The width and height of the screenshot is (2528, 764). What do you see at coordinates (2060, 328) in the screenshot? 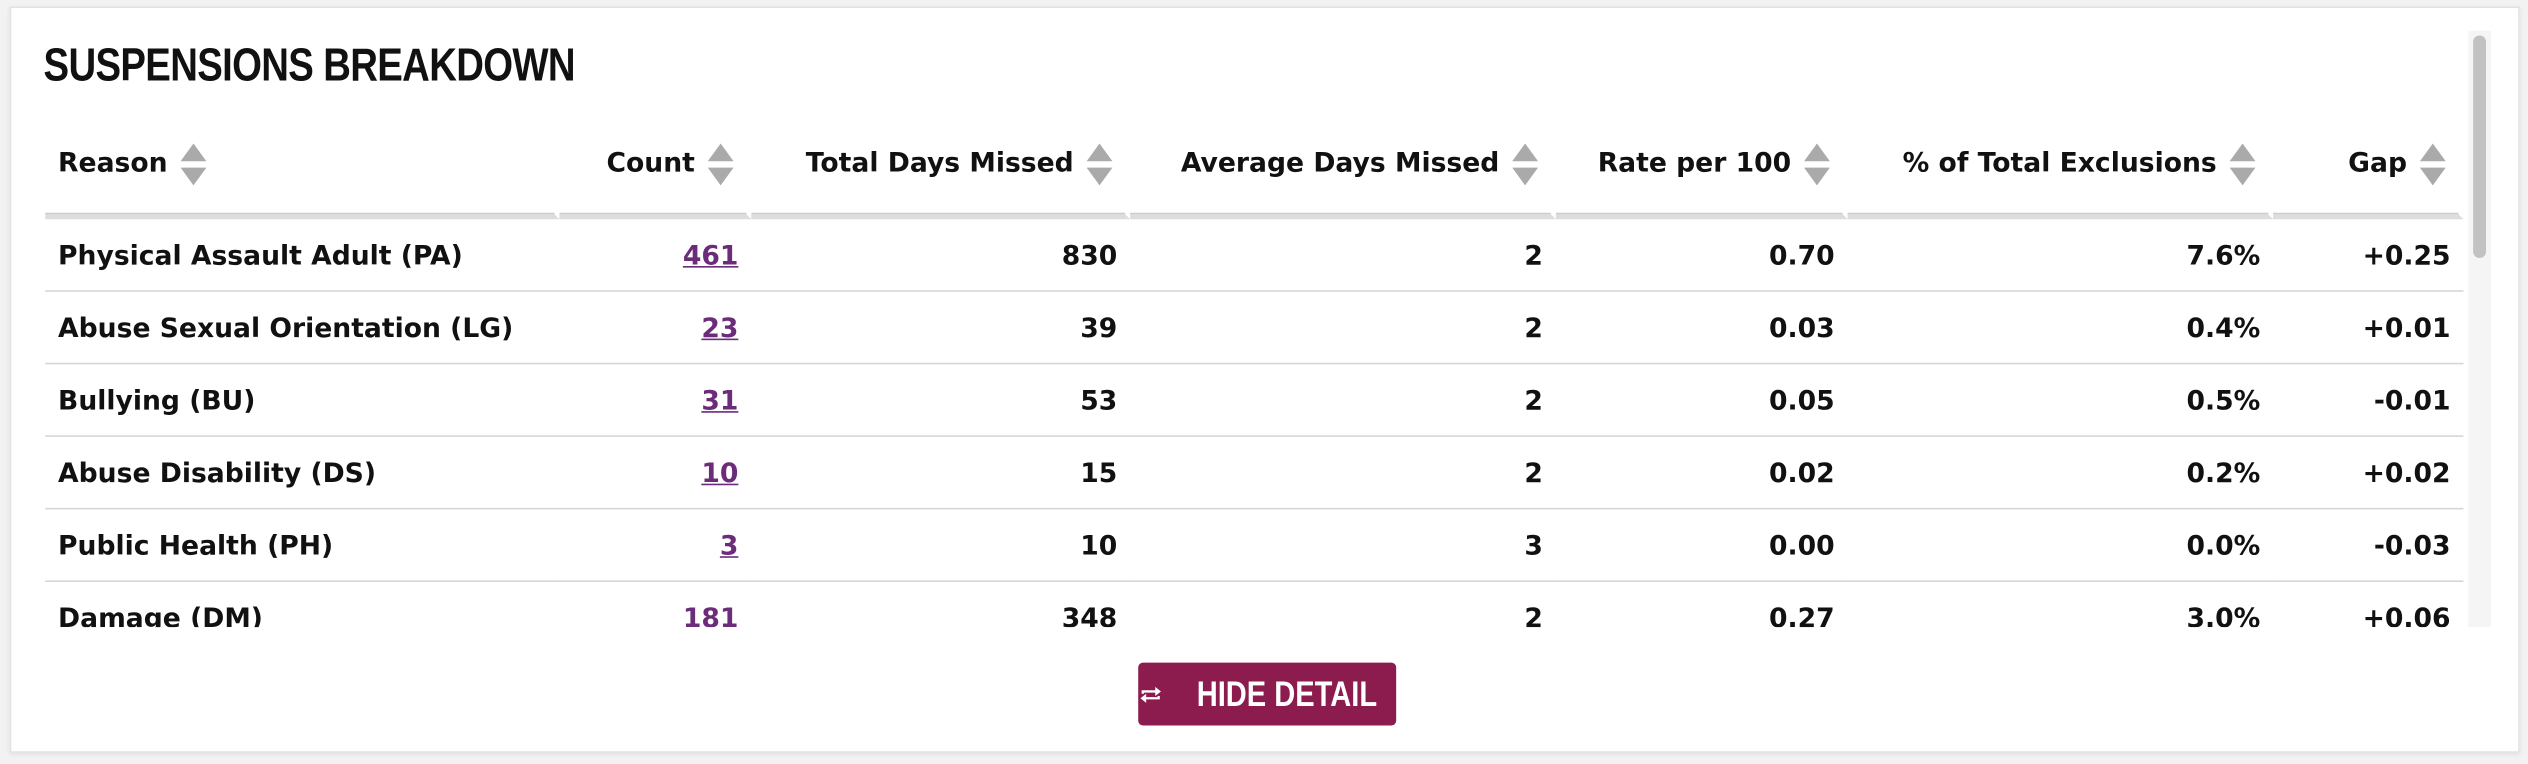
I see `table-cell: 0.4%` at bounding box center [2060, 328].